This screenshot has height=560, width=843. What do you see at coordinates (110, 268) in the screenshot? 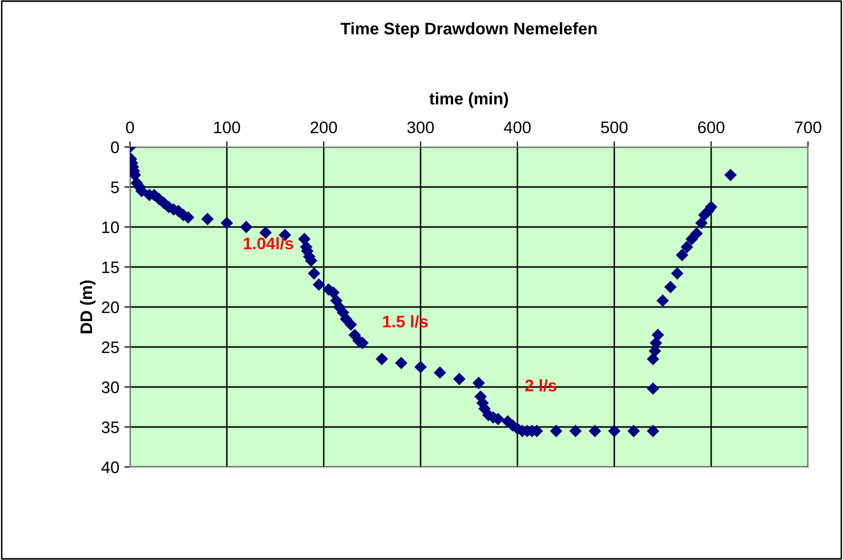
I see `y-tick-label: 15` at bounding box center [110, 268].